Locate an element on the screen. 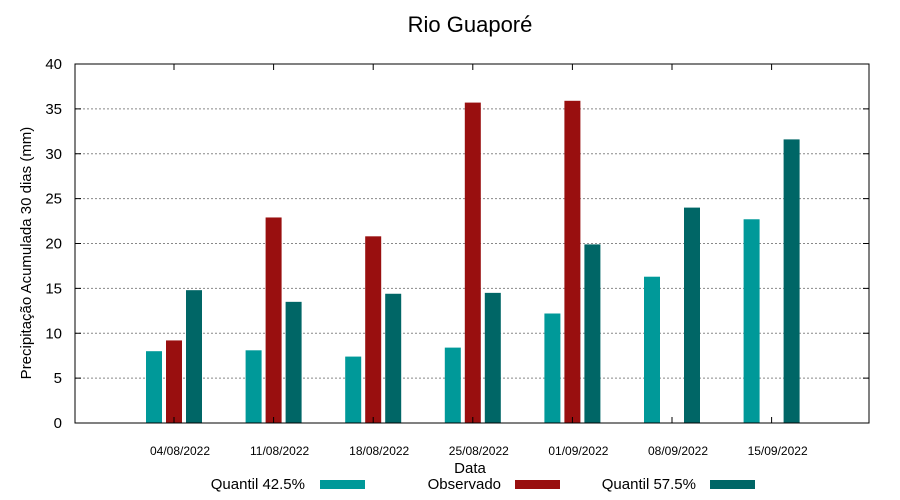 The image size is (900, 500). x-tick-label: 11/08/2022 is located at coordinates (279, 451).